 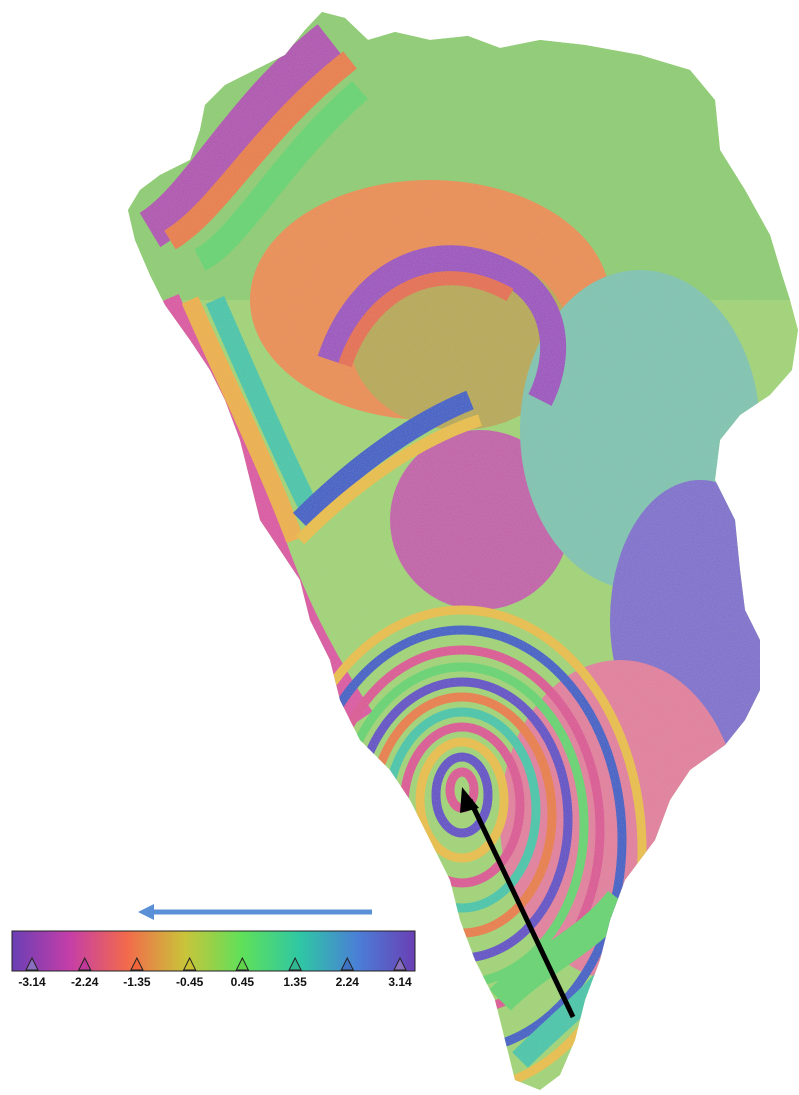 I want to click on colorbar-tick-label: -2.24, so click(x=85, y=982).